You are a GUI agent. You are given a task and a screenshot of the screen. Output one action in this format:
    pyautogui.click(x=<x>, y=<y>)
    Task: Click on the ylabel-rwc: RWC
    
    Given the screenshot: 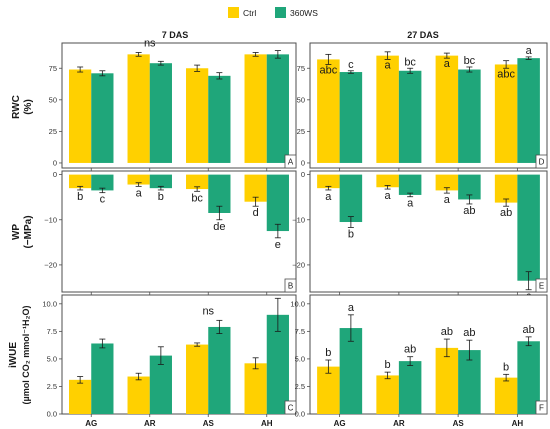 What is the action you would take?
    pyautogui.click(x=16, y=107)
    